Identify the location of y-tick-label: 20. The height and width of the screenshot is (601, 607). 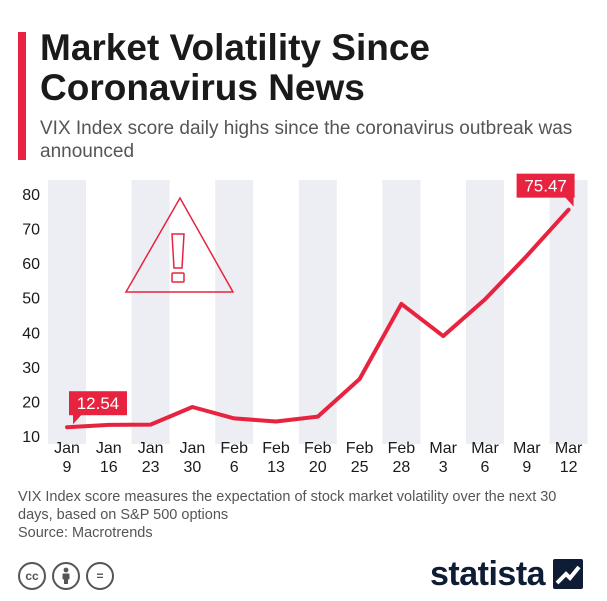
(31, 402).